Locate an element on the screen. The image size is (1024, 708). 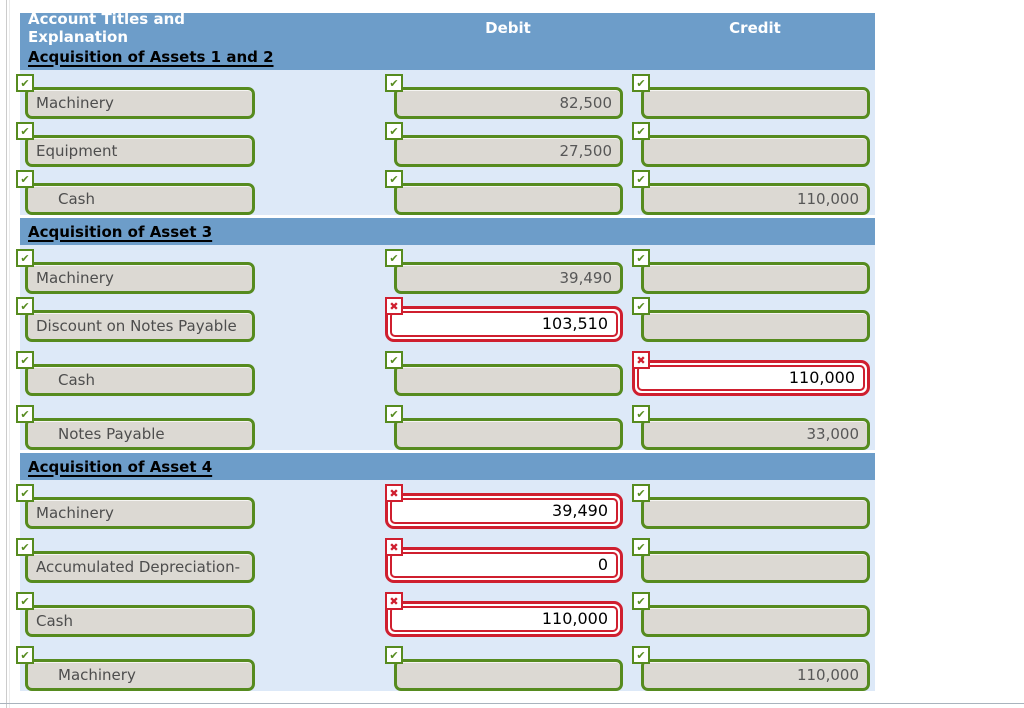
journal-row: ✔ Machinery ✔ 39,490 ✔ is located at coordinates (445, 271).